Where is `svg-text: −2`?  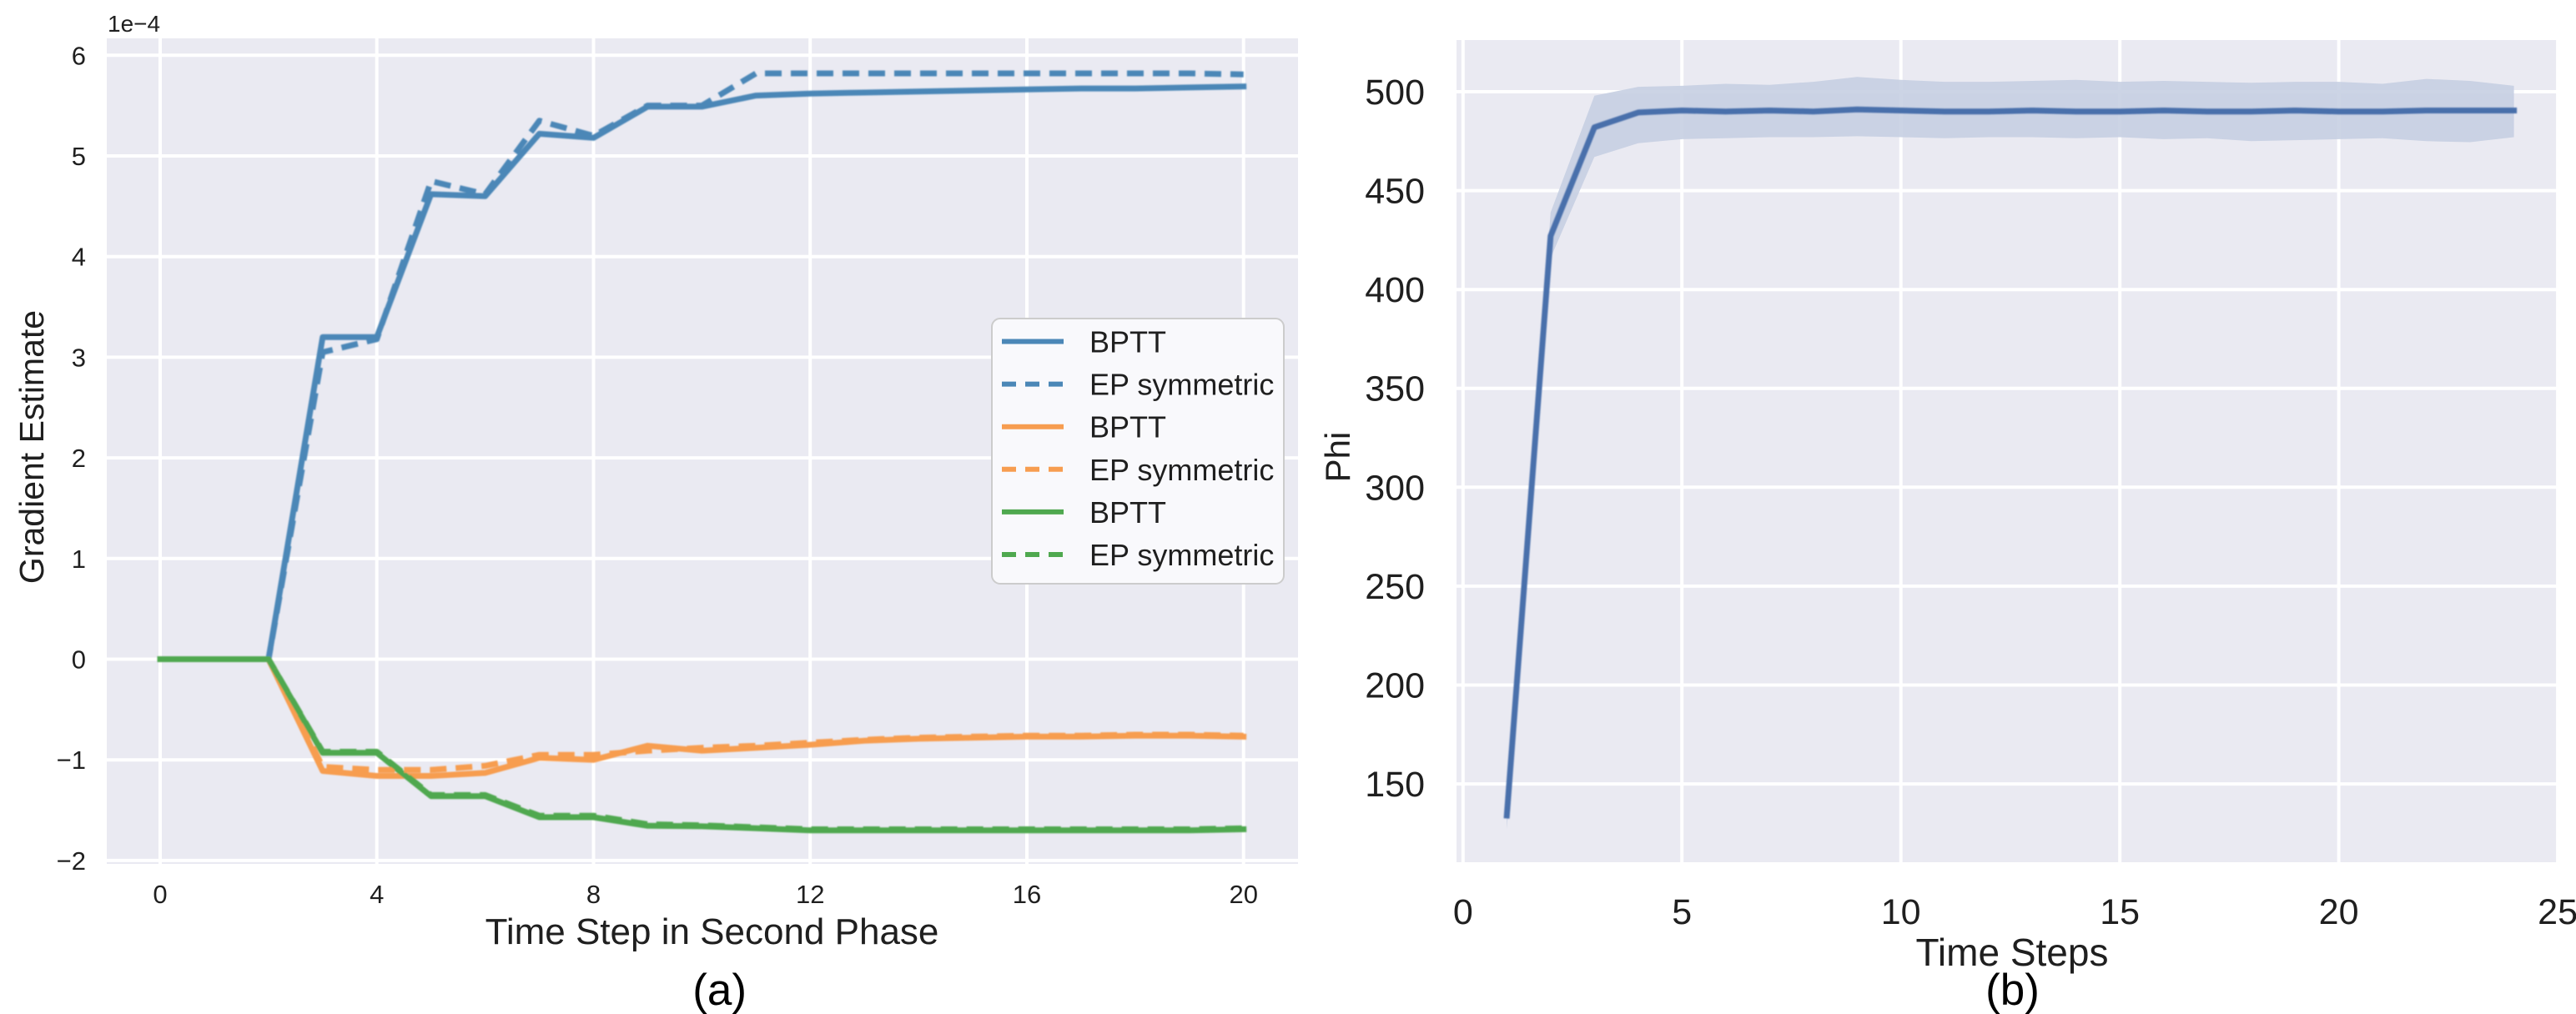
svg-text: −2 is located at coordinates (71, 861).